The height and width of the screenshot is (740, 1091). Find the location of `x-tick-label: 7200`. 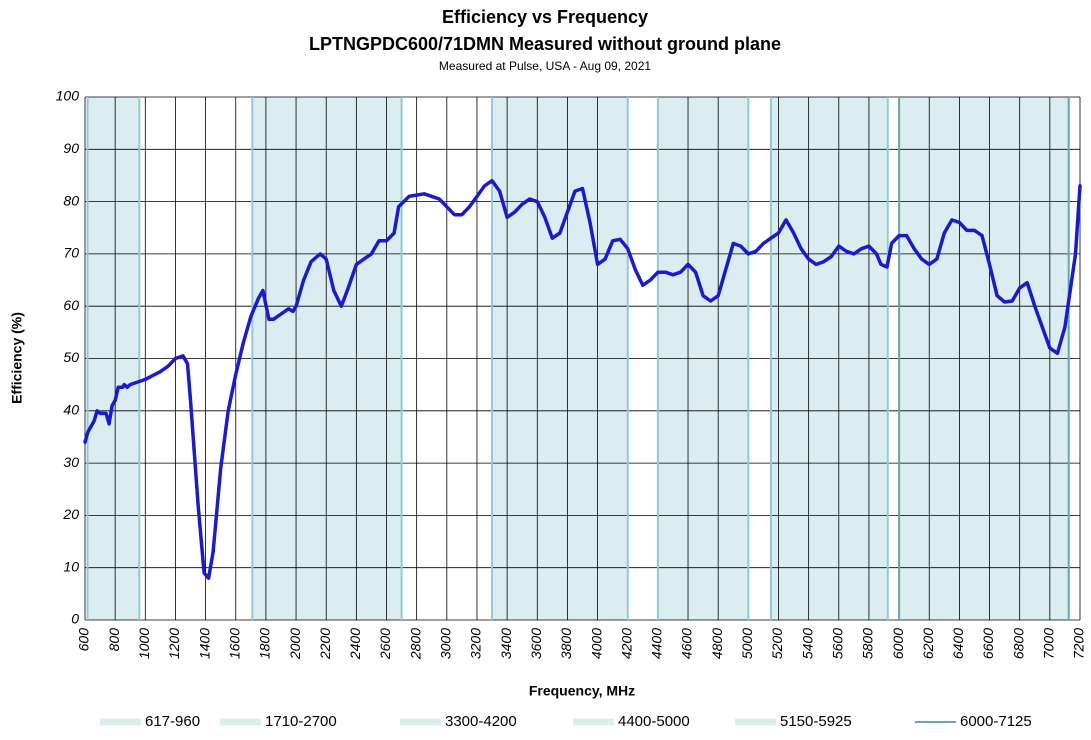

x-tick-label: 7200 is located at coordinates (1079, 643).